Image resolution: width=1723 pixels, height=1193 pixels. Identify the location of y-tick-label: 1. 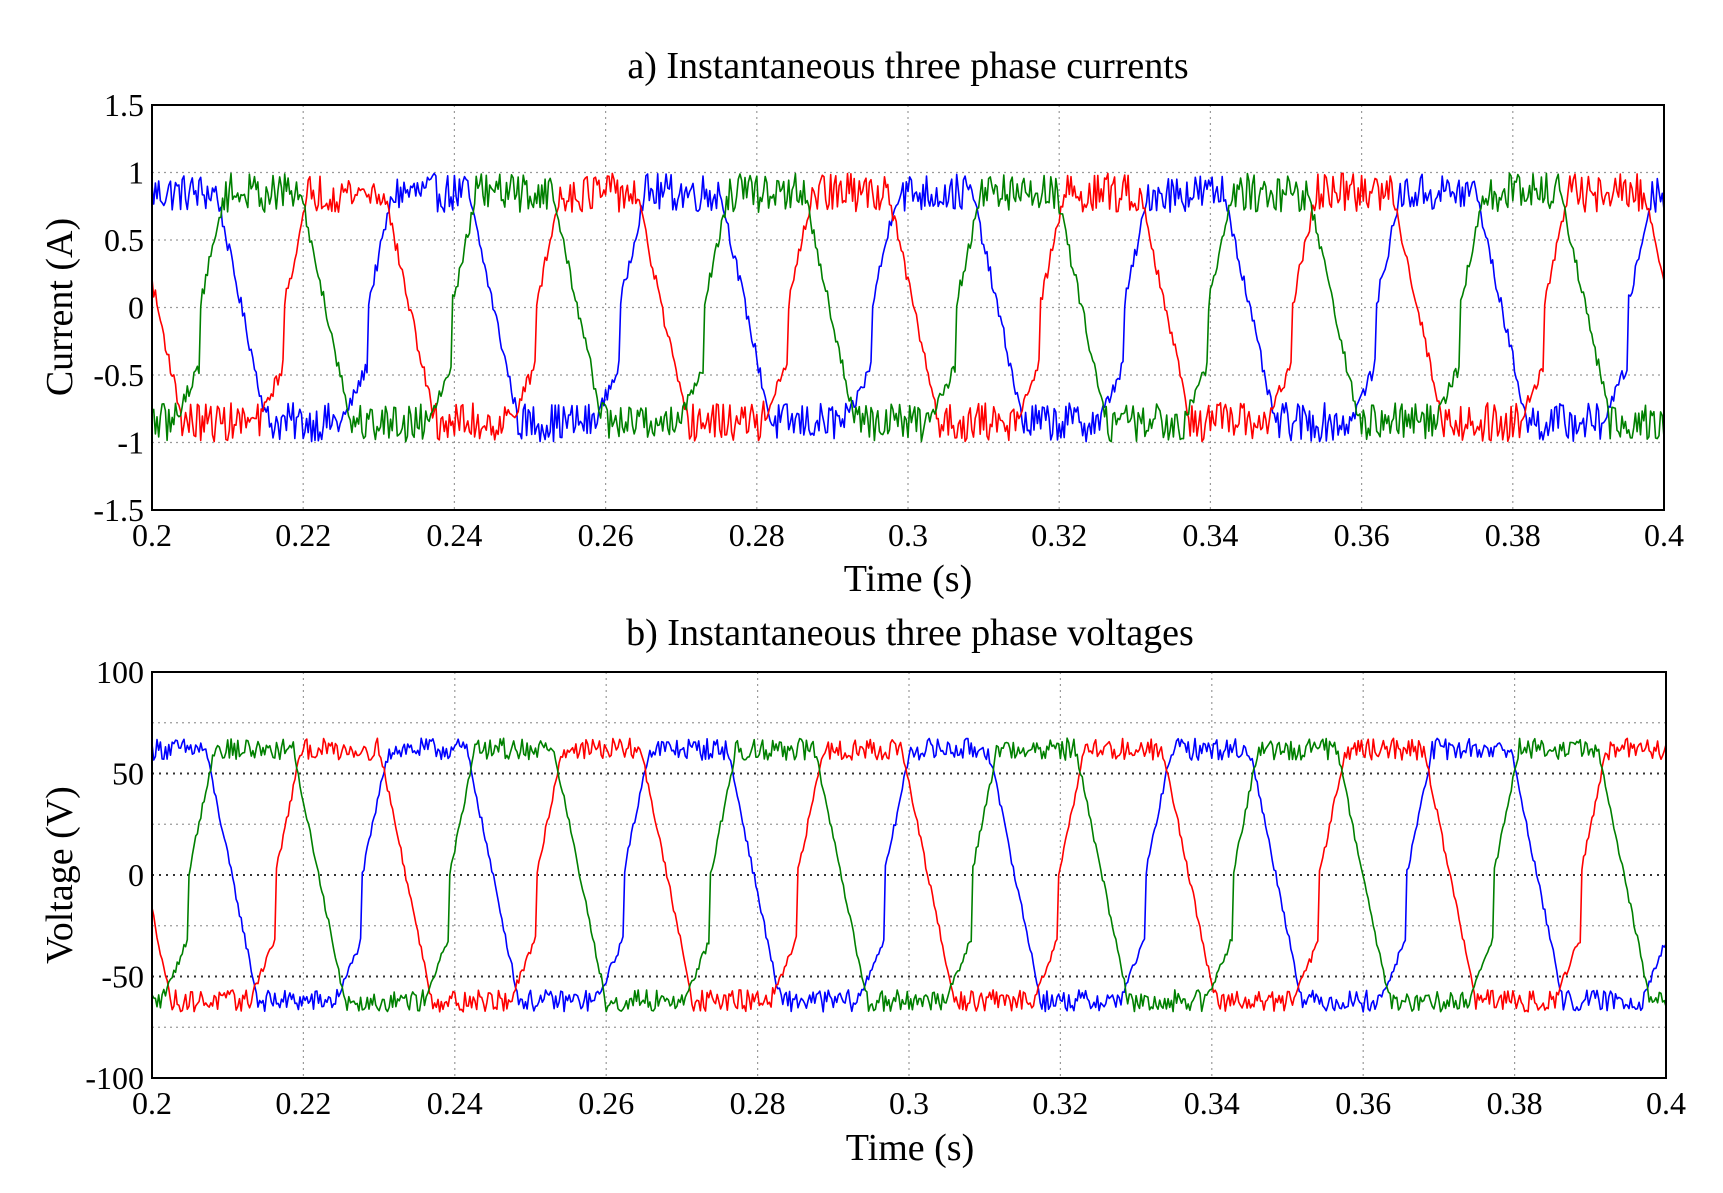
(136, 173).